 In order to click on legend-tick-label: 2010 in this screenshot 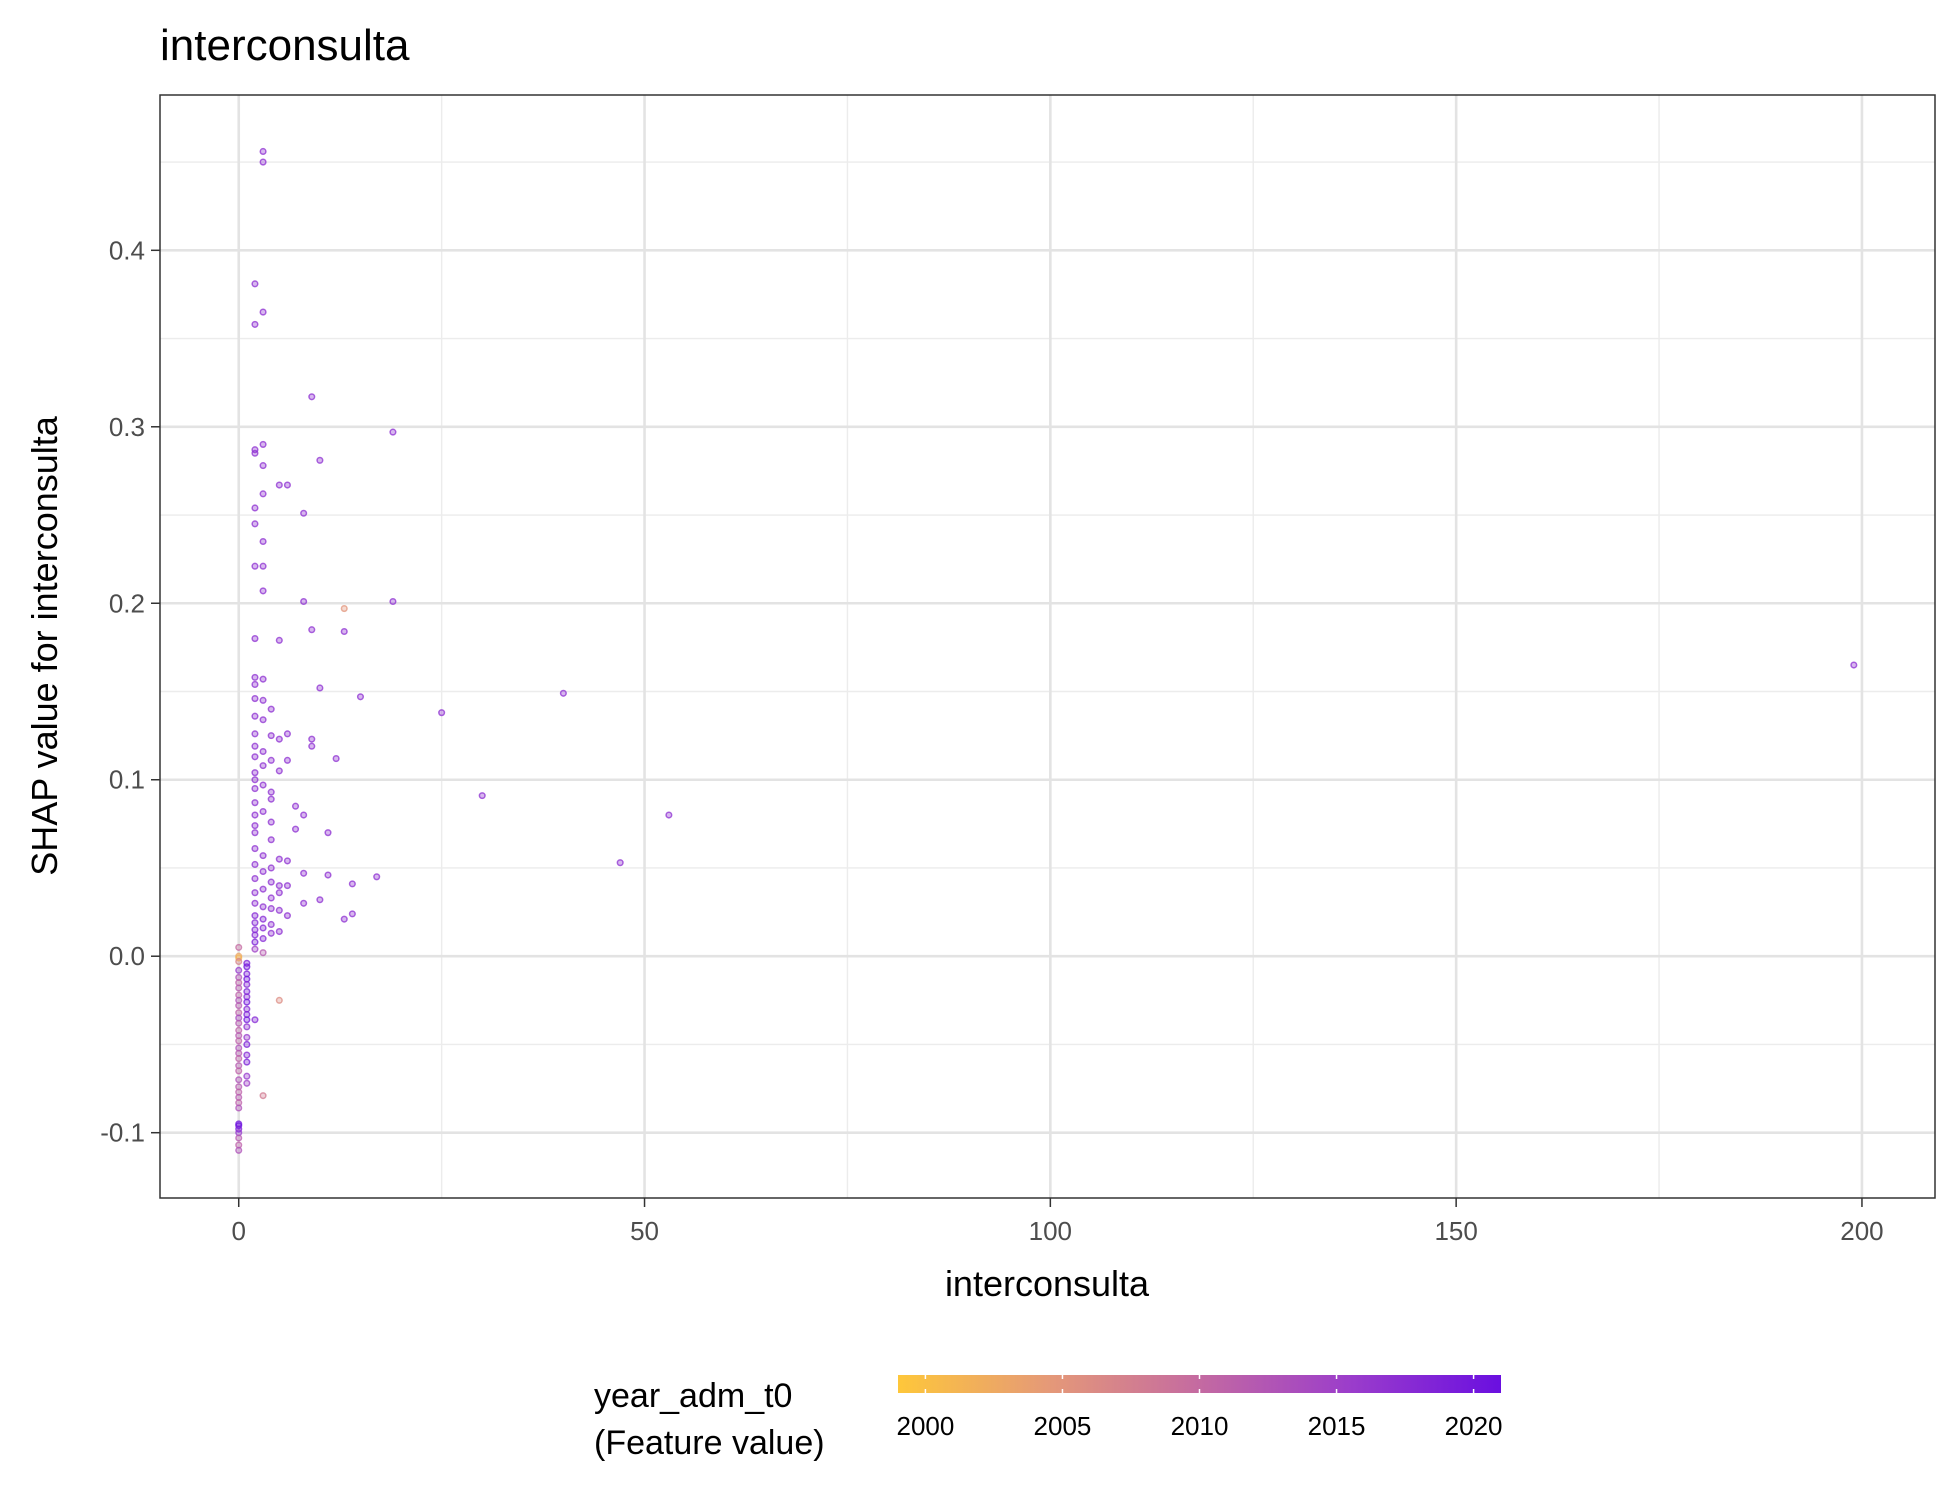, I will do `click(1200, 1426)`.